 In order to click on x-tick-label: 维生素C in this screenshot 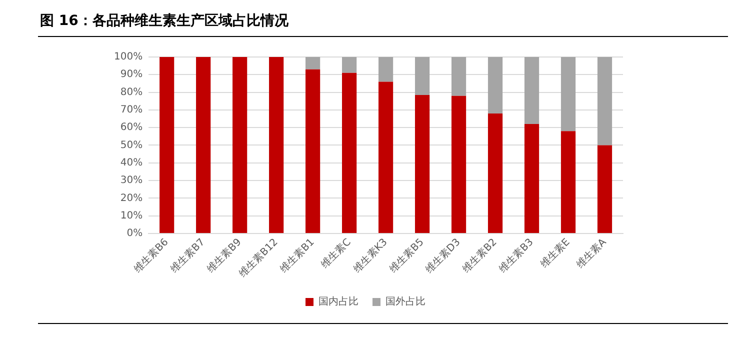, I will do `click(336, 253)`.